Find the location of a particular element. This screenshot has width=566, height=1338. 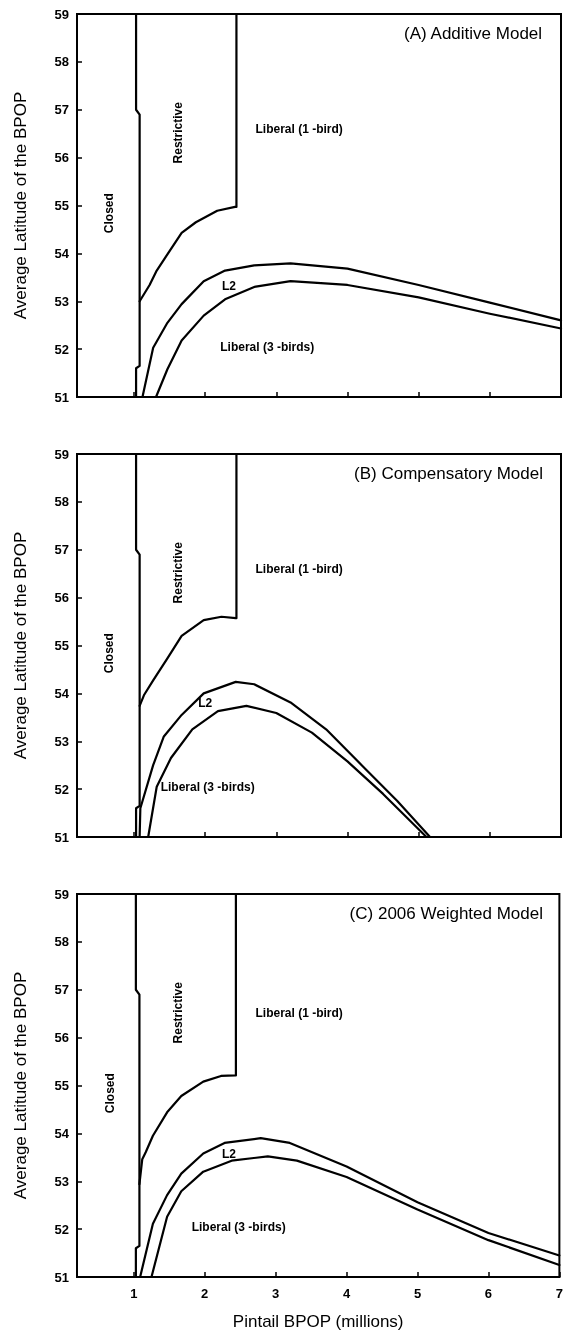

x-axis-title: Pintail BPOP (millions) is located at coordinates (318, 1321).